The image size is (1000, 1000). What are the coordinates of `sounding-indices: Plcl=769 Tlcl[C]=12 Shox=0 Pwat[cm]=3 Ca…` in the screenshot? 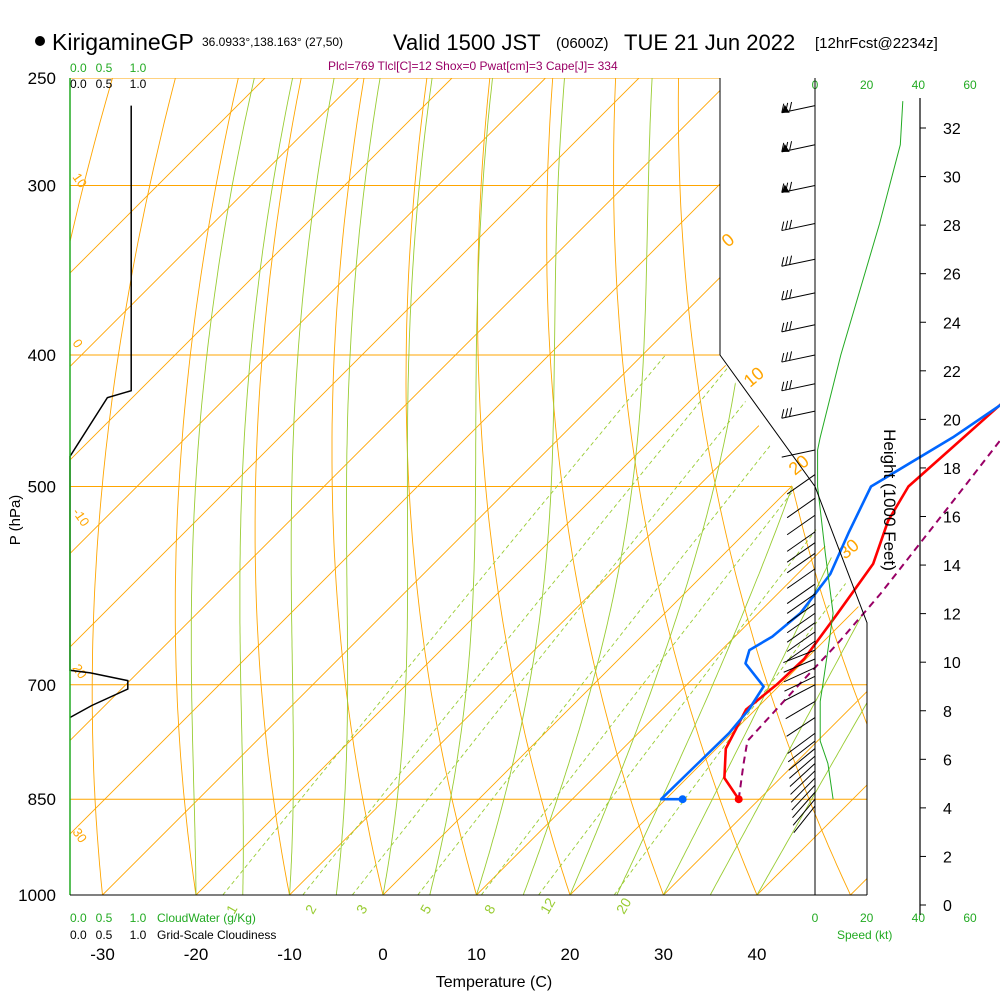 It's located at (473, 66).